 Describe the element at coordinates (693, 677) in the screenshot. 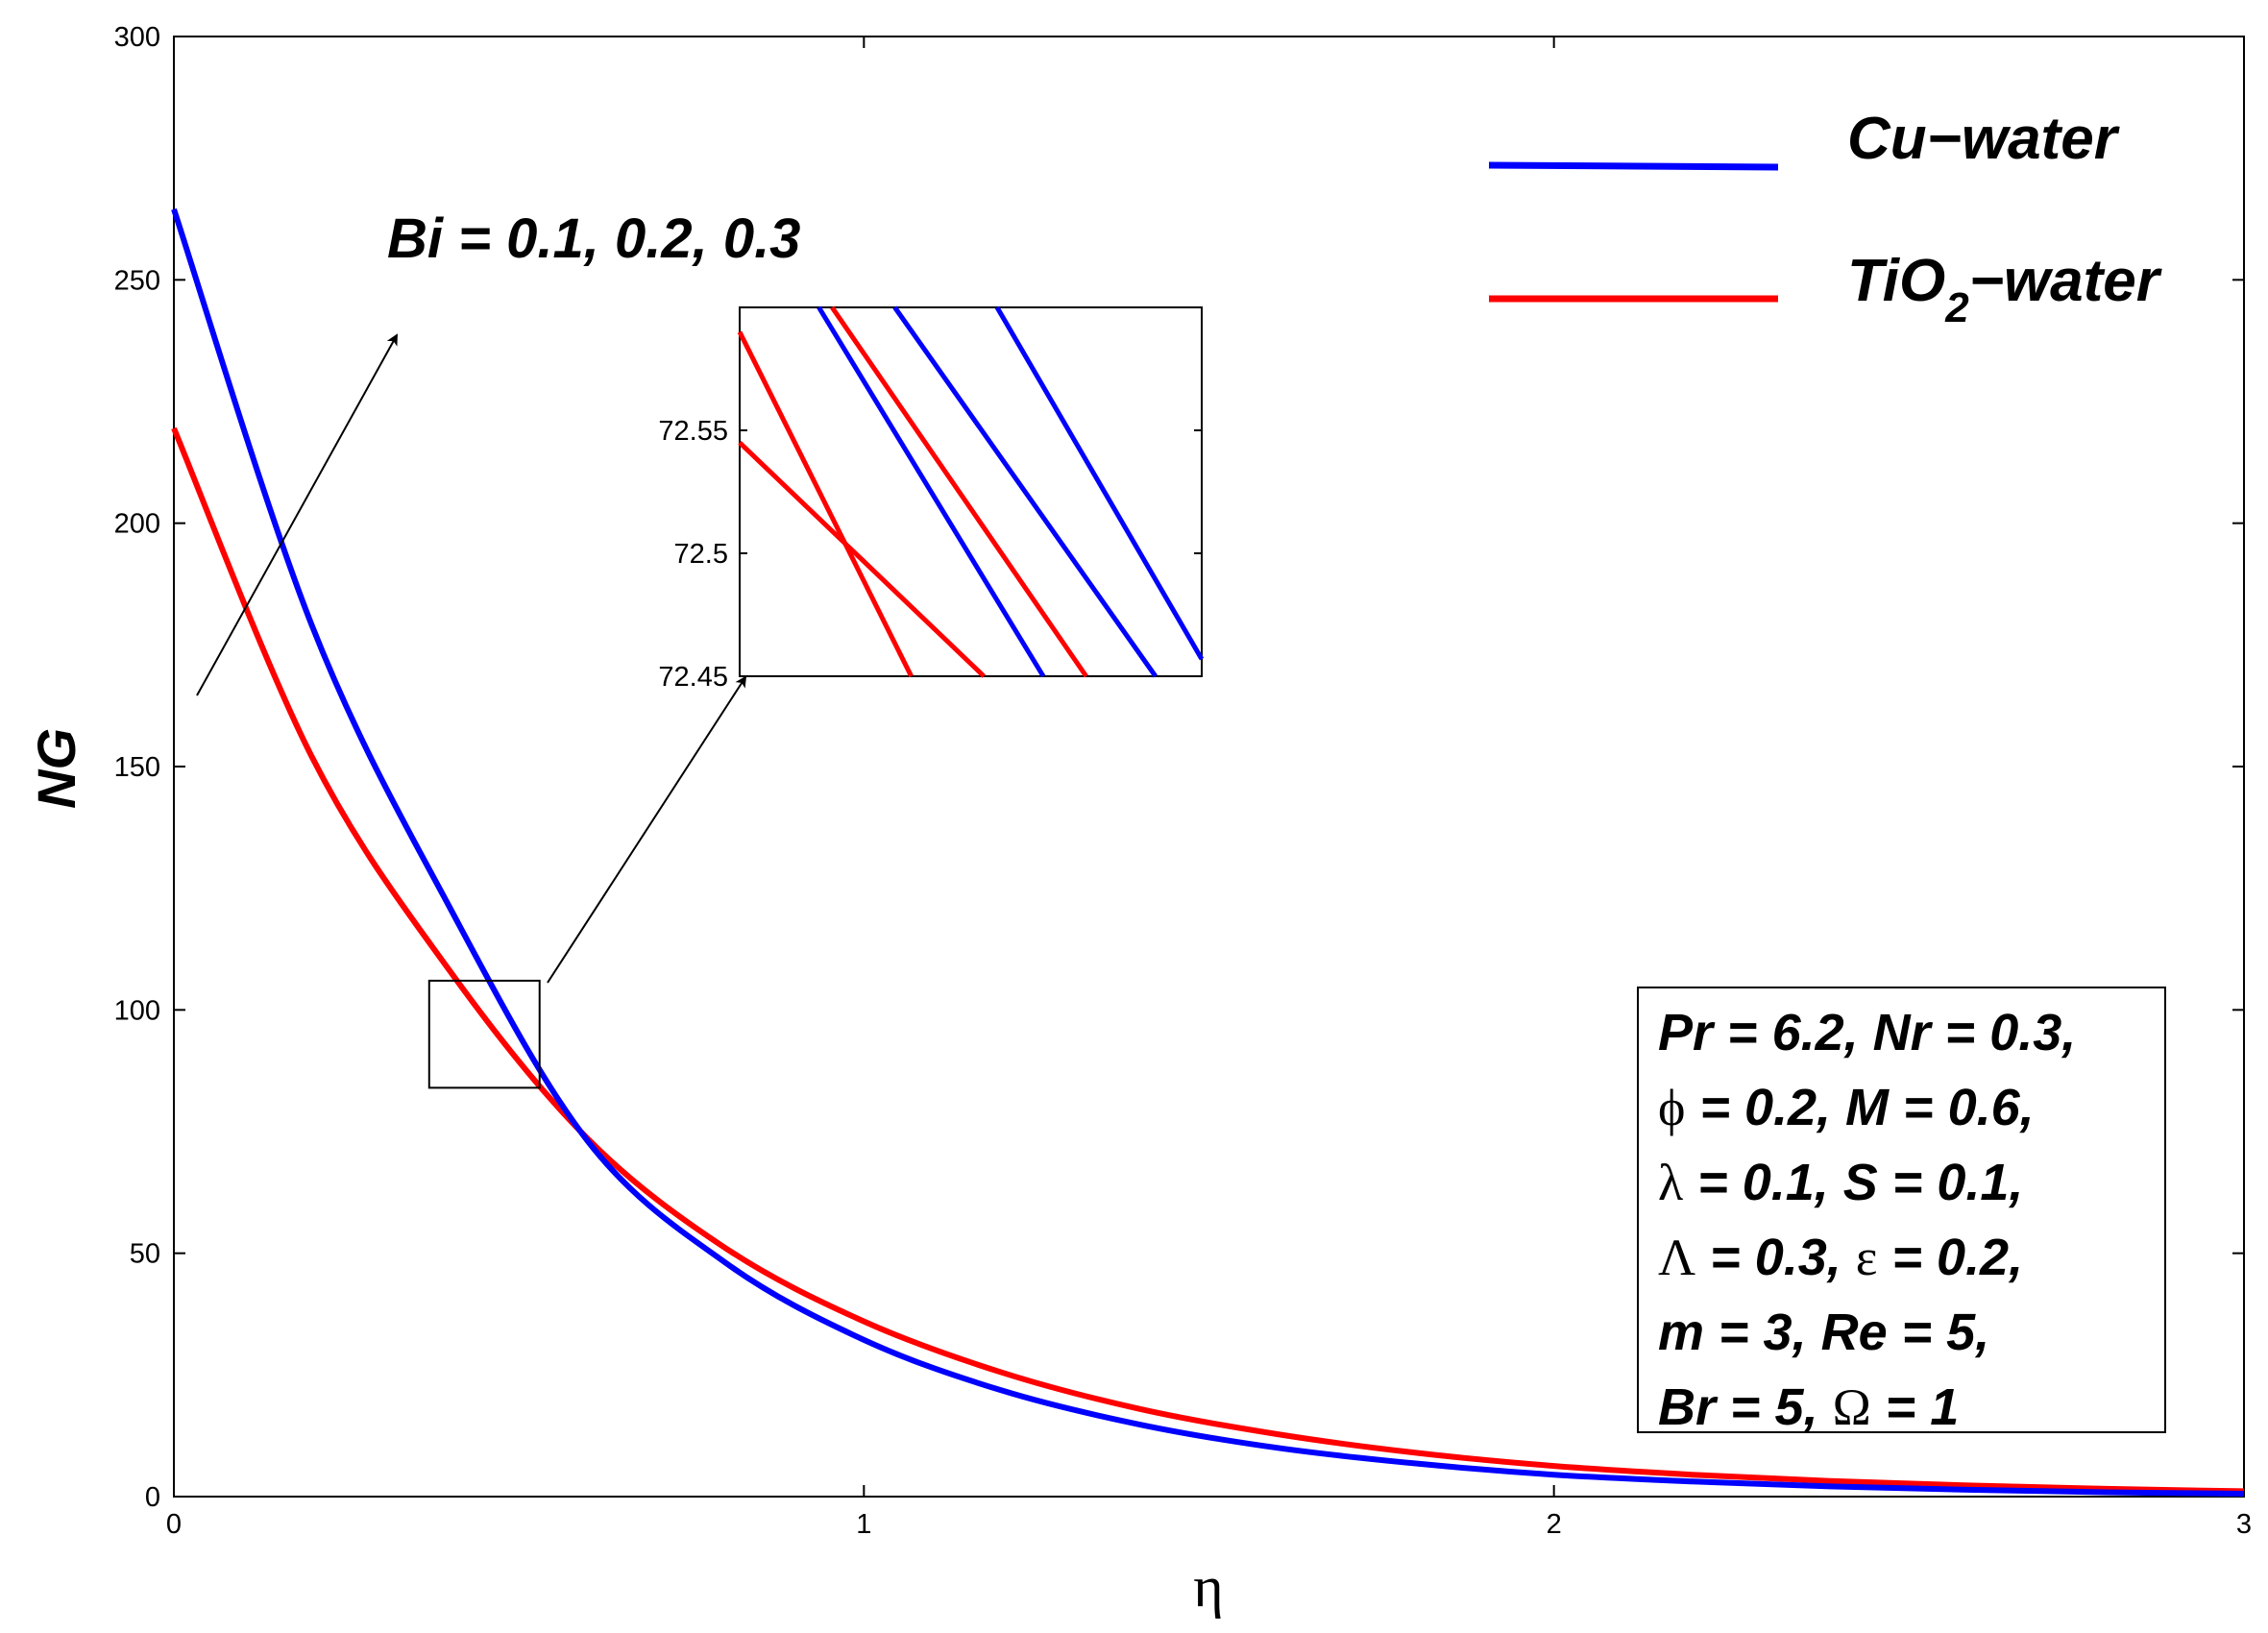

I see `inset-tick-label: 72.45` at that location.